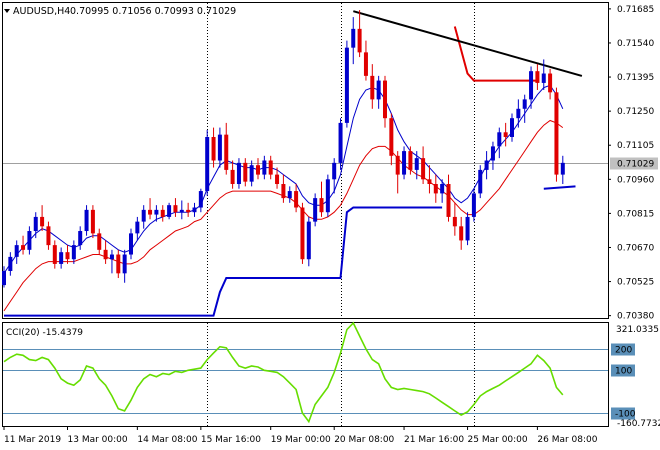 The height and width of the screenshot is (450, 660). I want to click on time-tick-label: 11 Mar 2019, so click(32, 440).